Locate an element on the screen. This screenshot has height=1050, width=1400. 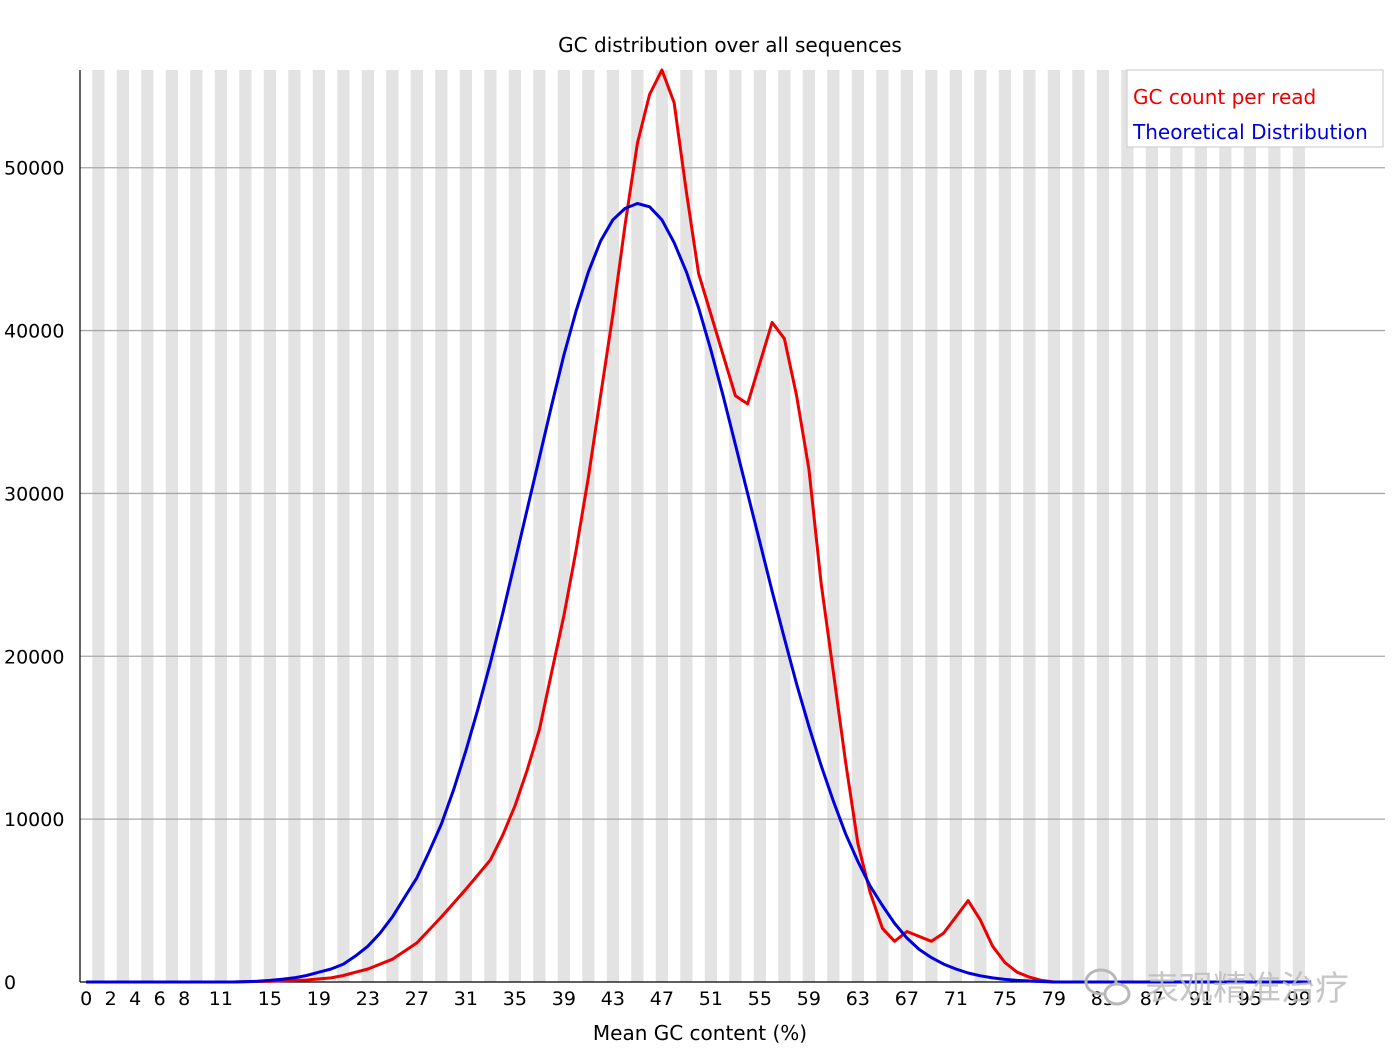
watermark-text: 表观精准治疗 is located at coordinates (1247, 989).